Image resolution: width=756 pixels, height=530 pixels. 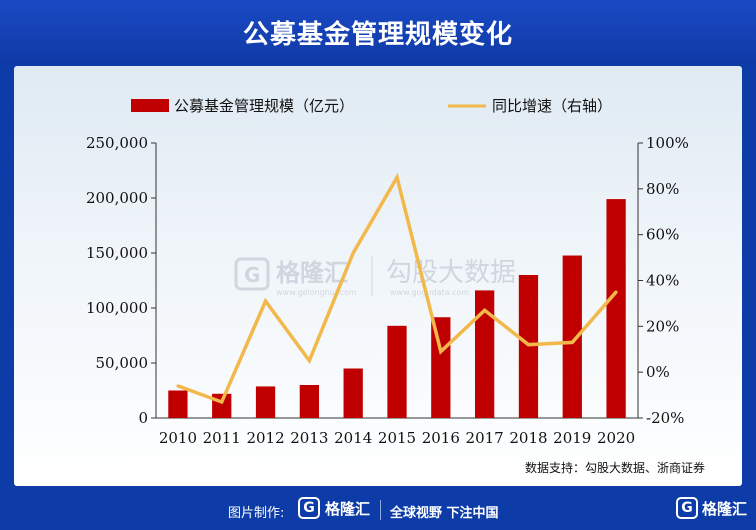 I want to click on footer-logo-name: 格隆汇, so click(x=348, y=508).